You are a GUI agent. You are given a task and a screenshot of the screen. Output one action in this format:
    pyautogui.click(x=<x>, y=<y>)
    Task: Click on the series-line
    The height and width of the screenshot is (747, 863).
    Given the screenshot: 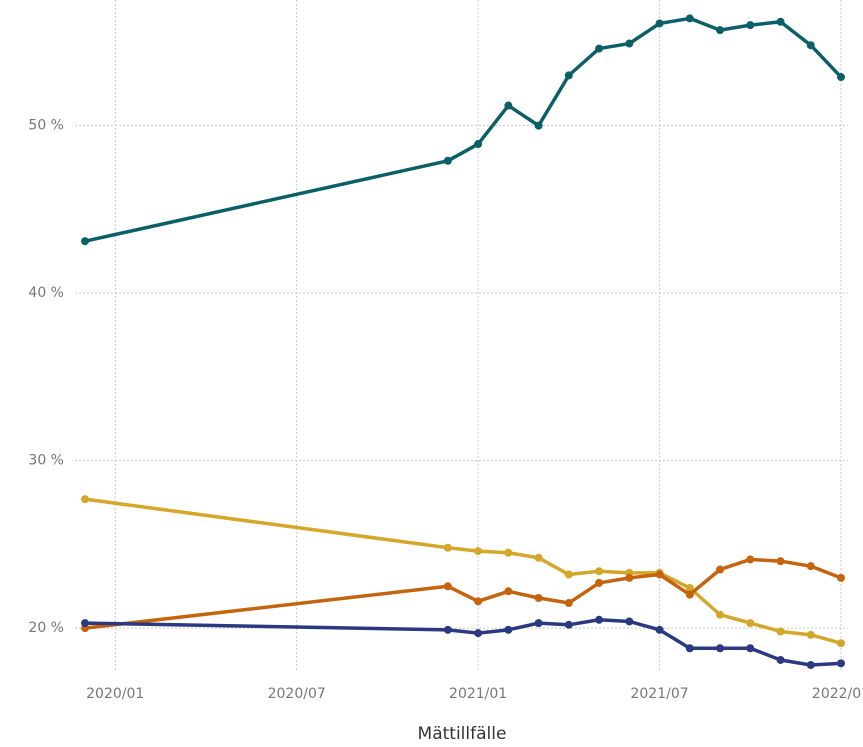 What is the action you would take?
    pyautogui.click(x=463, y=642)
    